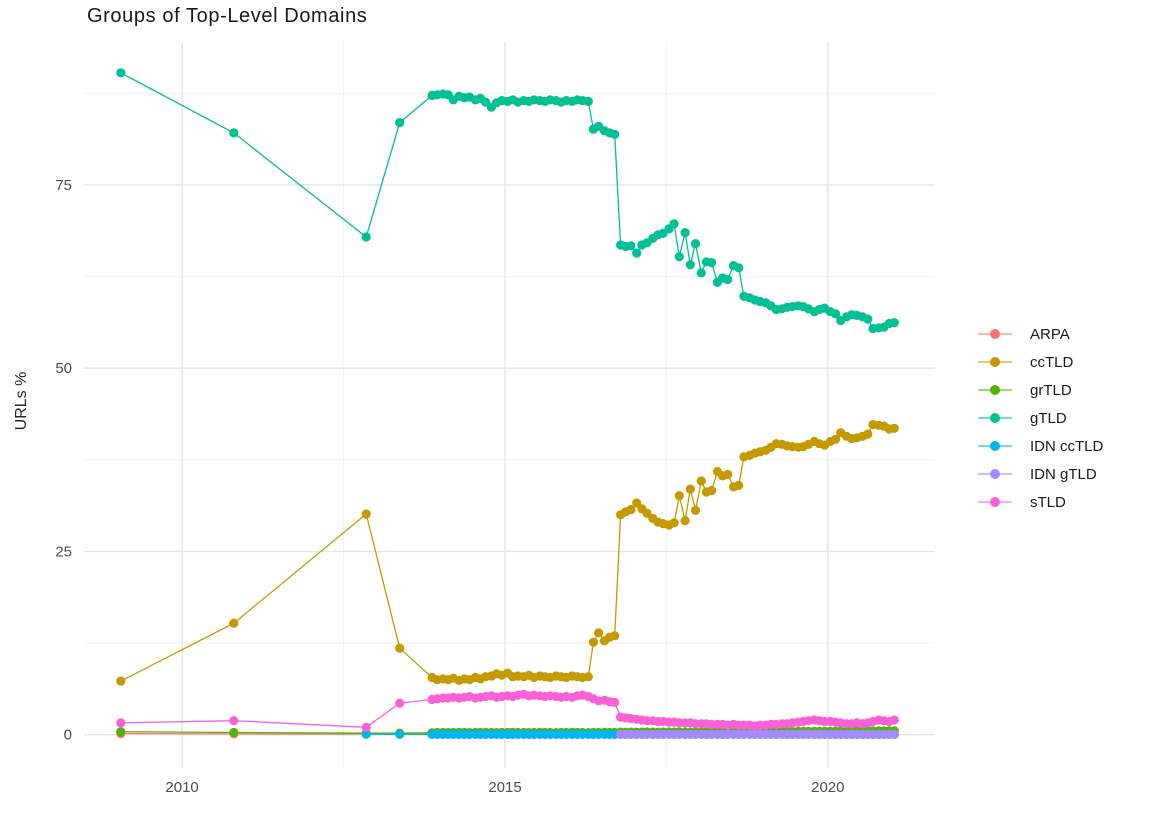 The height and width of the screenshot is (827, 1164). What do you see at coordinates (68, 735) in the screenshot?
I see `y-tick-label: 0` at bounding box center [68, 735].